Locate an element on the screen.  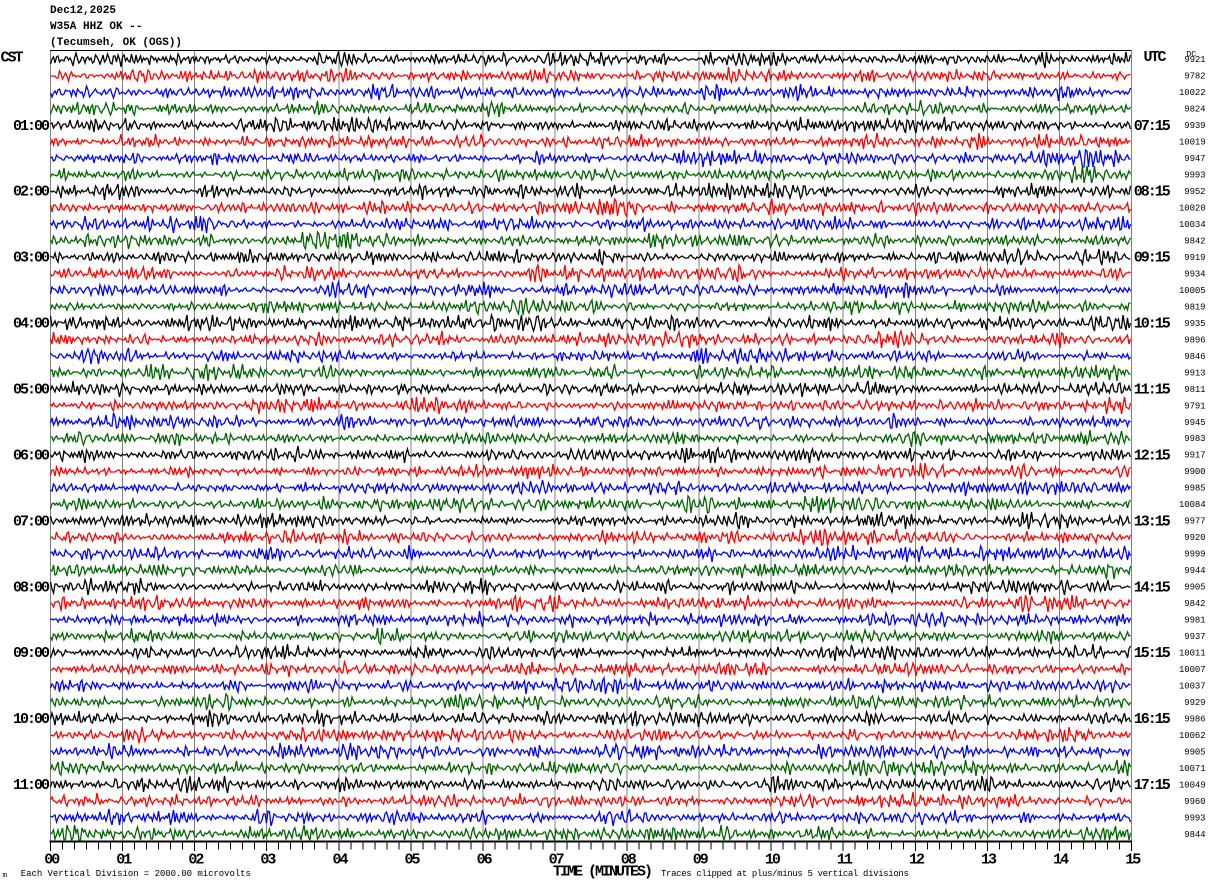
svg-text: 9919 is located at coordinates (1194, 258).